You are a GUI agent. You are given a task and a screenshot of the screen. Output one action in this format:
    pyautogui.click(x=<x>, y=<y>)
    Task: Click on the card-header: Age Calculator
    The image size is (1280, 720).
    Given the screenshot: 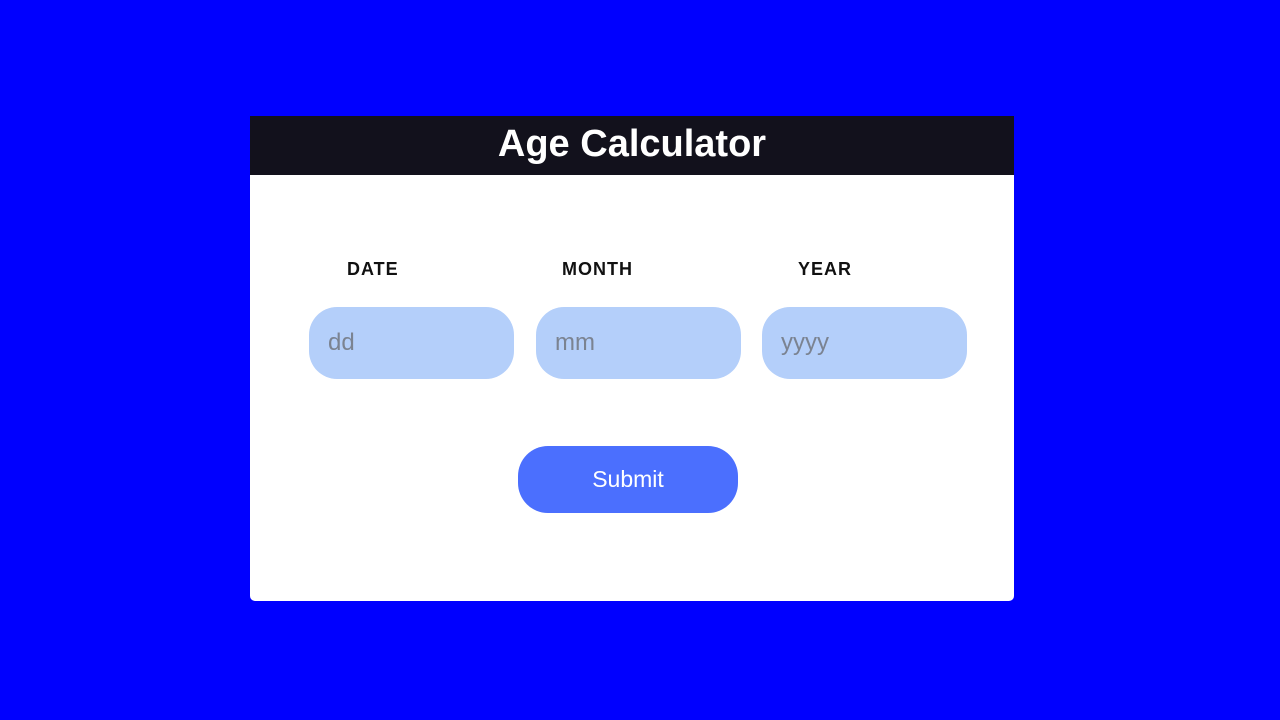 What is the action you would take?
    pyautogui.click(x=632, y=145)
    